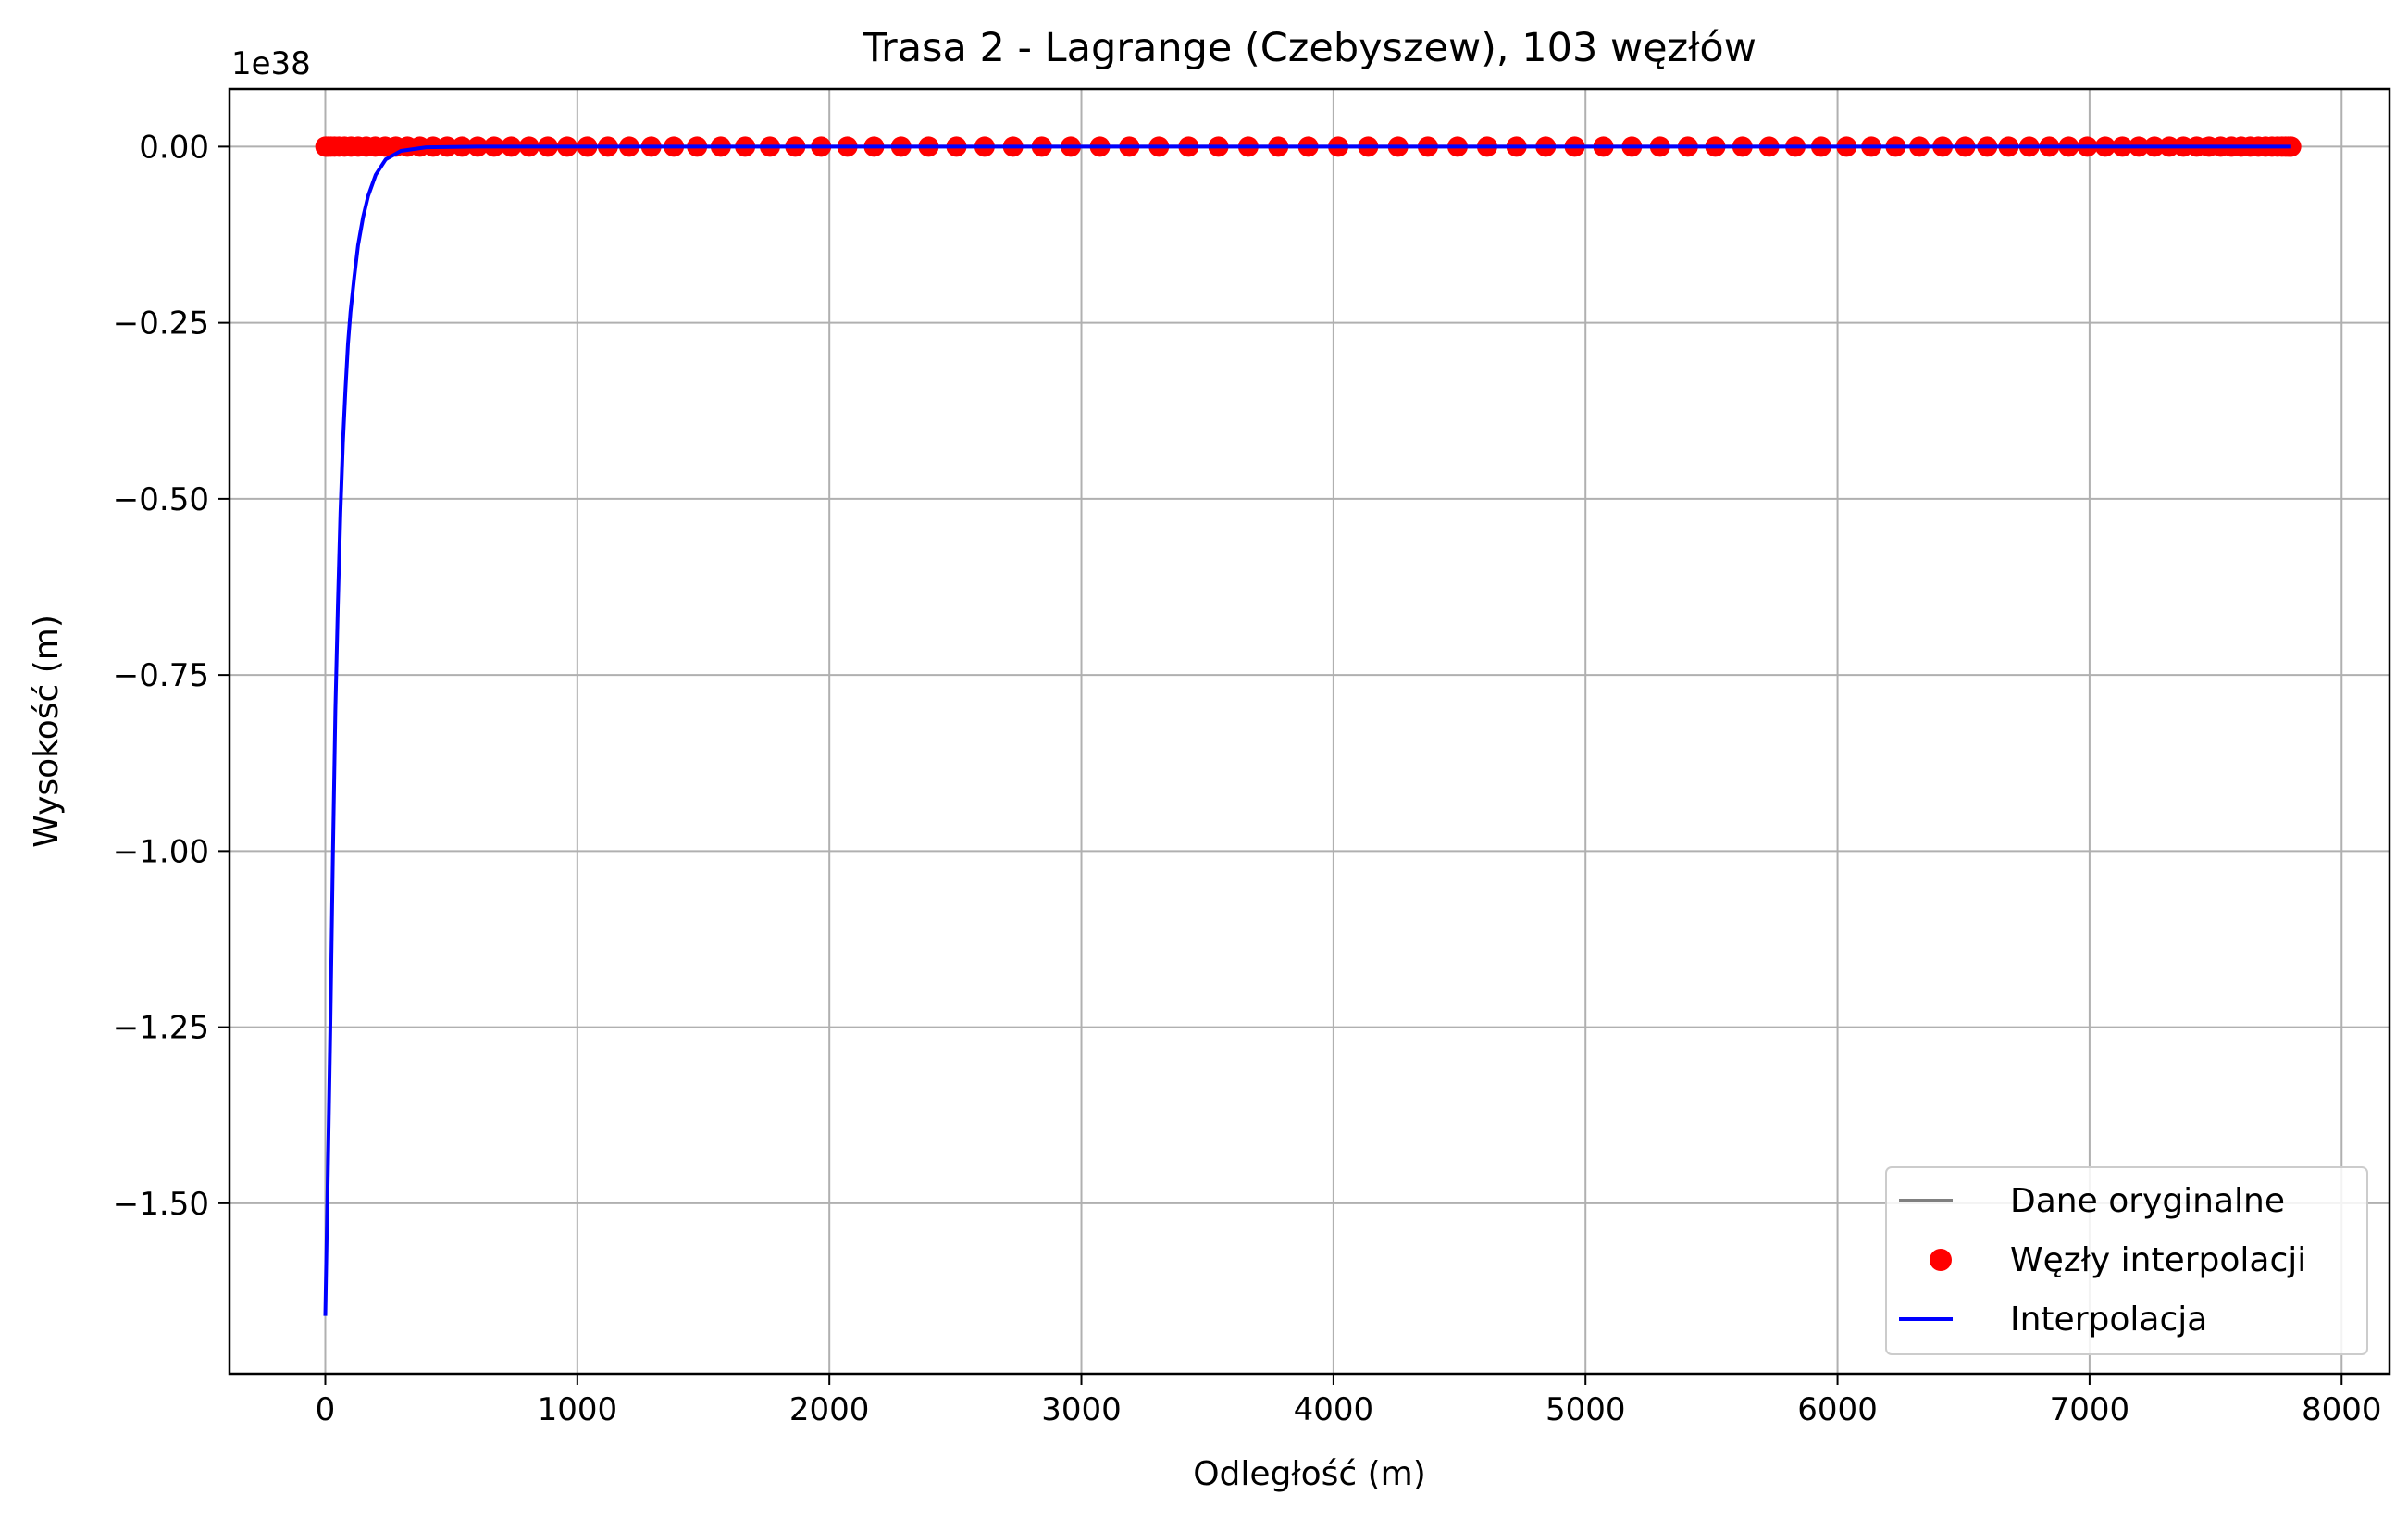 The width and height of the screenshot is (2408, 1520). I want to click on y-offset-text: 1e38, so click(271, 63).